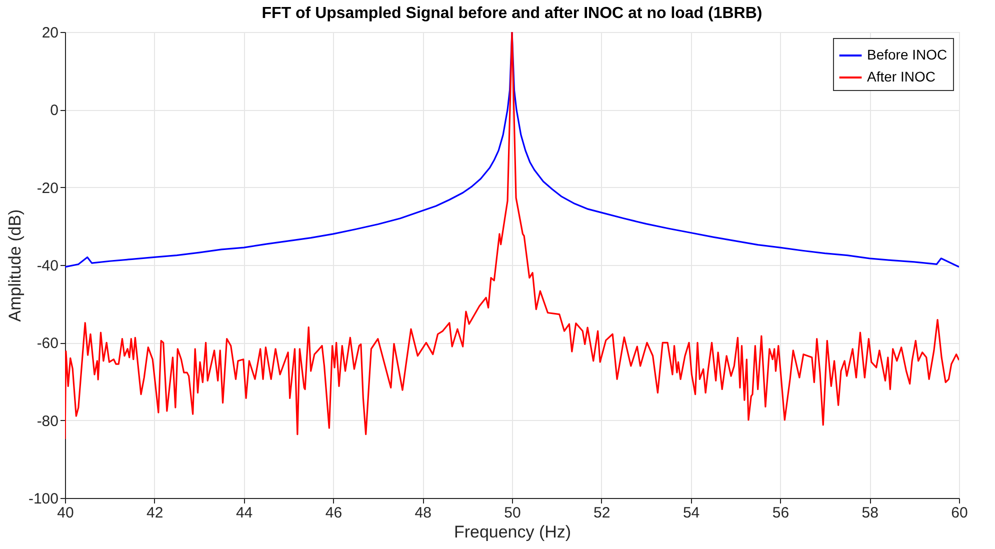 Image resolution: width=995 pixels, height=549 pixels. Describe the element at coordinates (50, 33) in the screenshot. I see `y-tick-label: 20` at that location.